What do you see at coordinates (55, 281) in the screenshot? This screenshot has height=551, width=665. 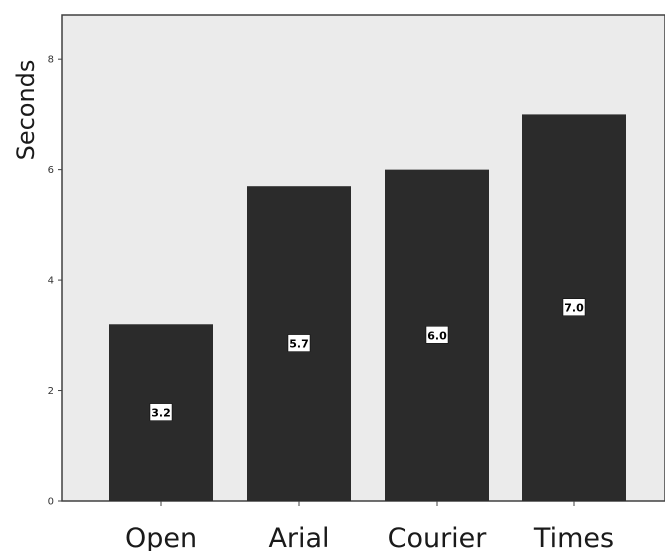 I see `y-axis: 0 2 4 6 8` at bounding box center [55, 281].